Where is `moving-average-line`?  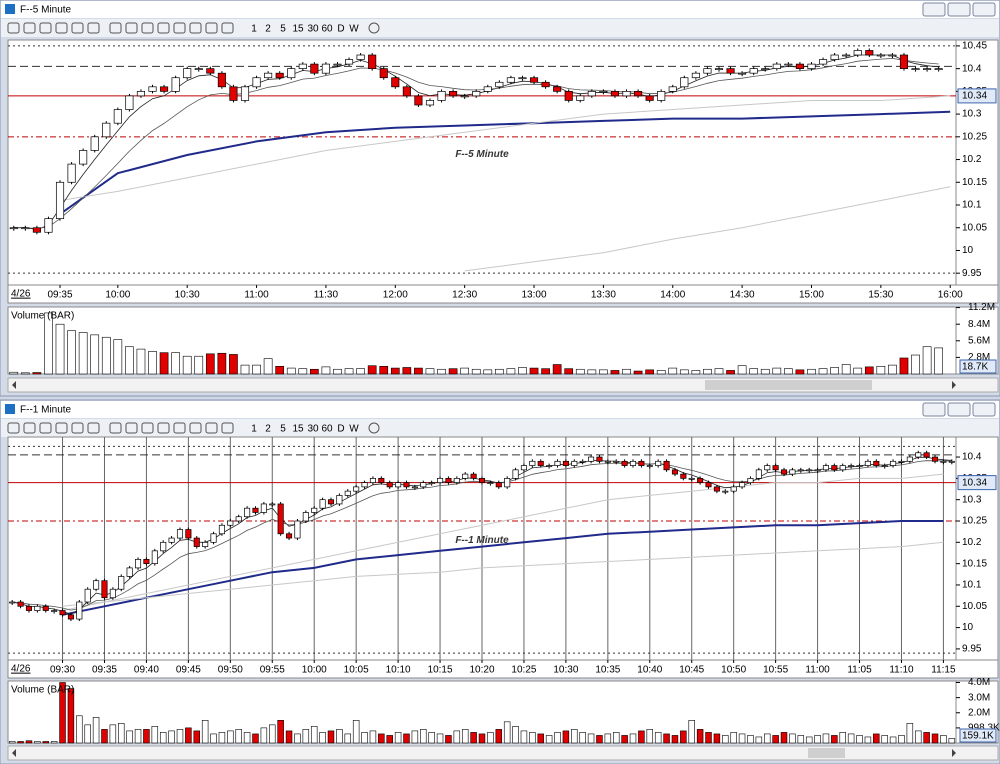 moving-average-line is located at coordinates (707, 229).